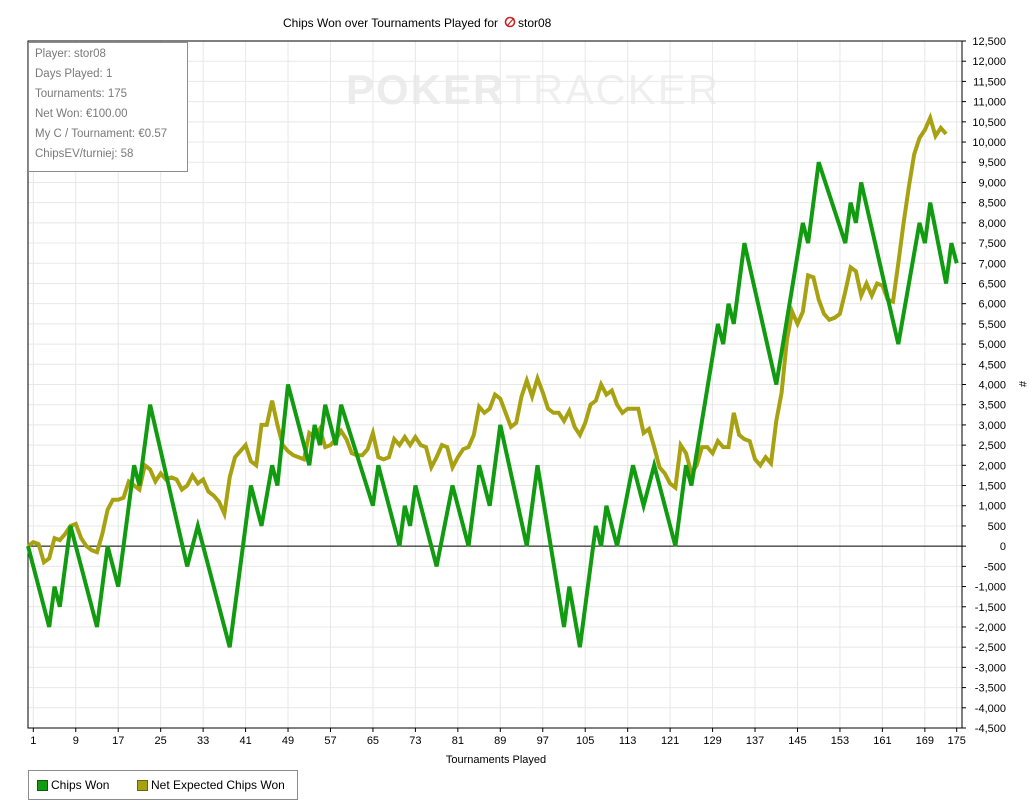 This screenshot has width=1036, height=811. What do you see at coordinates (990, 648) in the screenshot?
I see `y-tick-label: -2,500` at bounding box center [990, 648].